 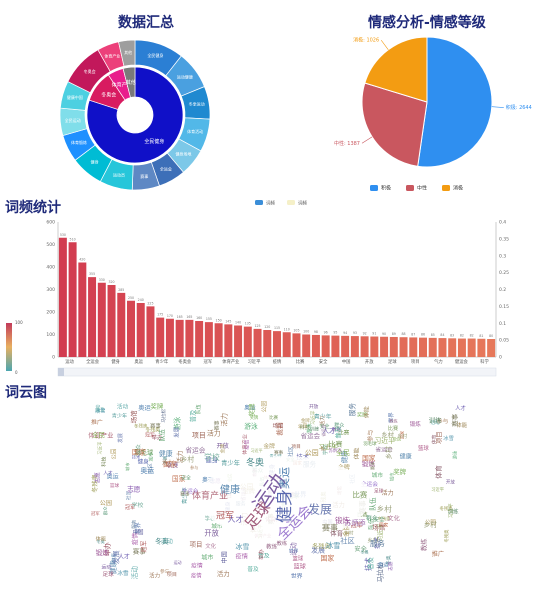 What do you see at coordinates (326, 332) in the screenshot?
I see `bar-value-label: 96` at bounding box center [326, 332].